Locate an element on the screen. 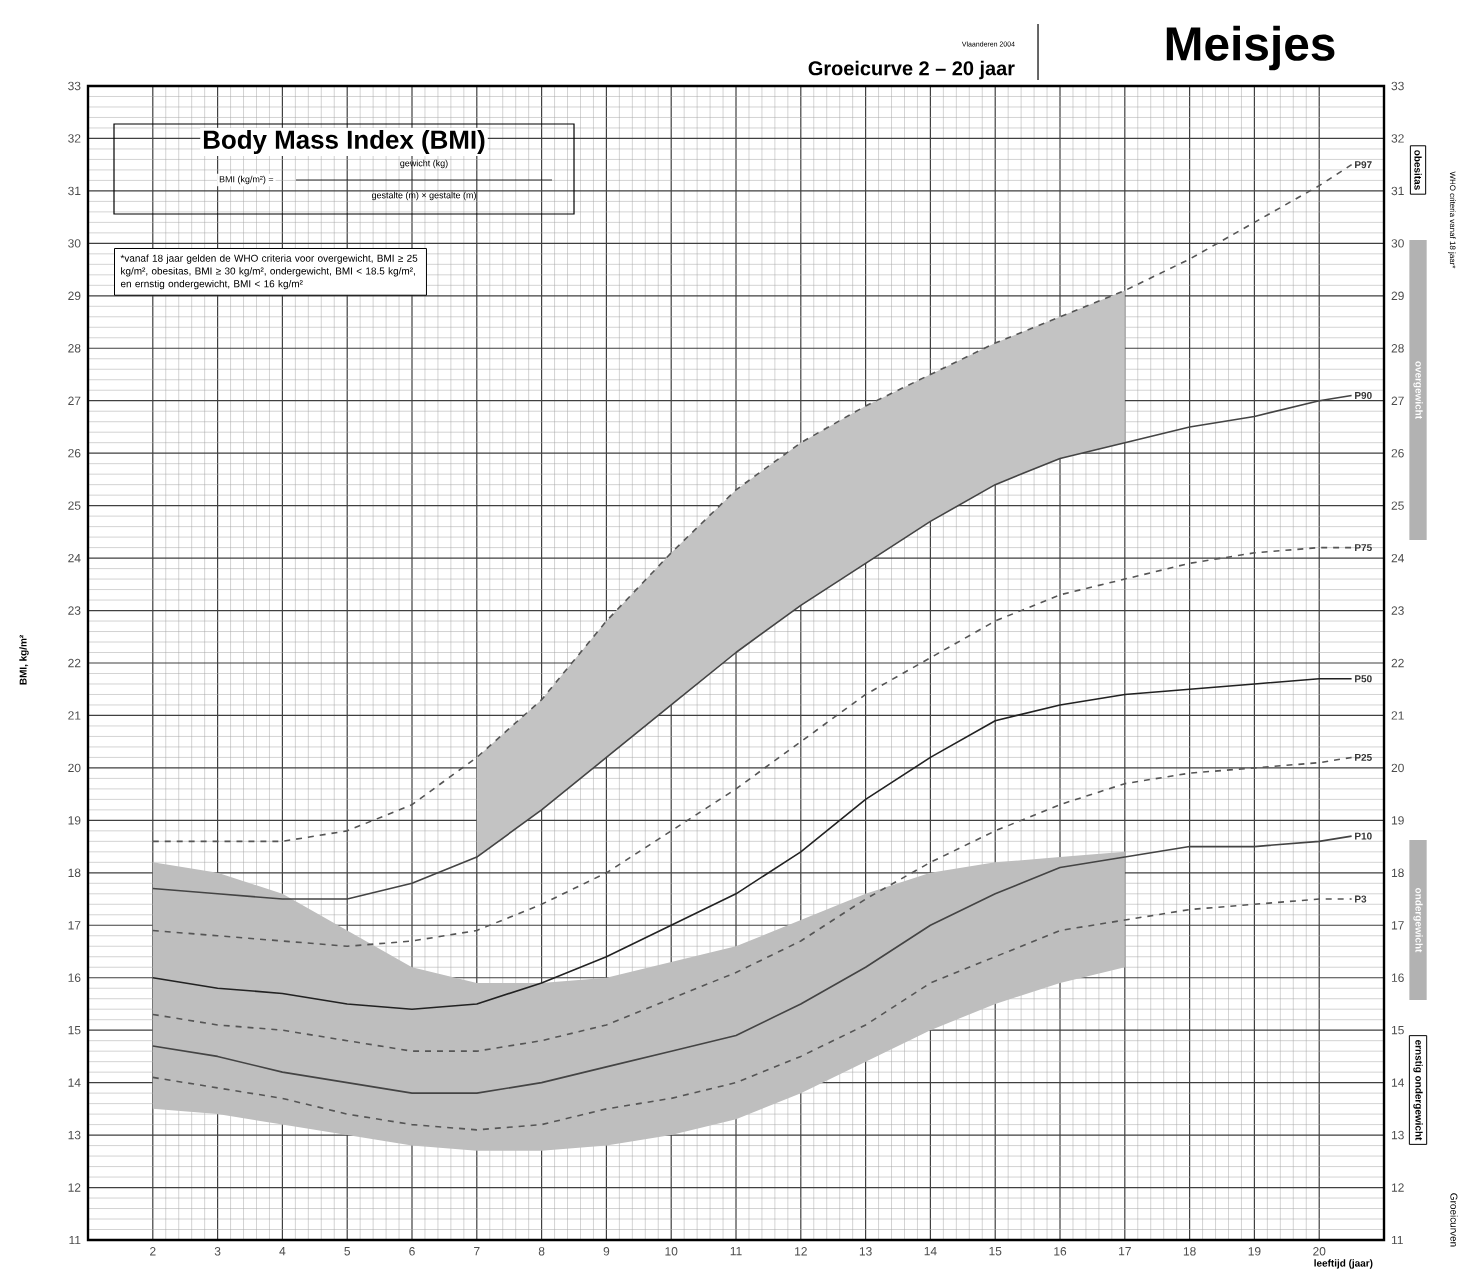  chart-title: Meisjes is located at coordinates (1250, 48).